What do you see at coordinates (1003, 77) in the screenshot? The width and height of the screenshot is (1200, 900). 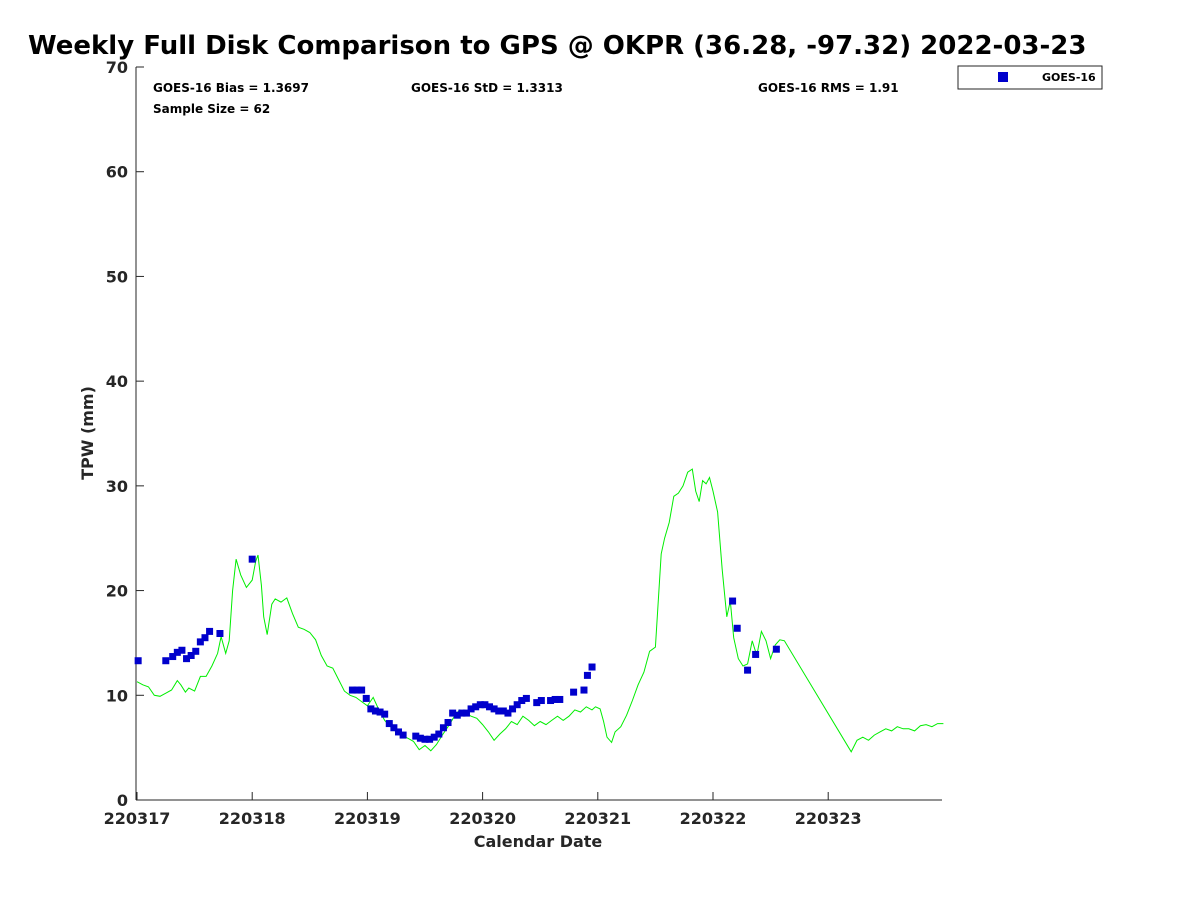 I see `legend-marker-goes16` at bounding box center [1003, 77].